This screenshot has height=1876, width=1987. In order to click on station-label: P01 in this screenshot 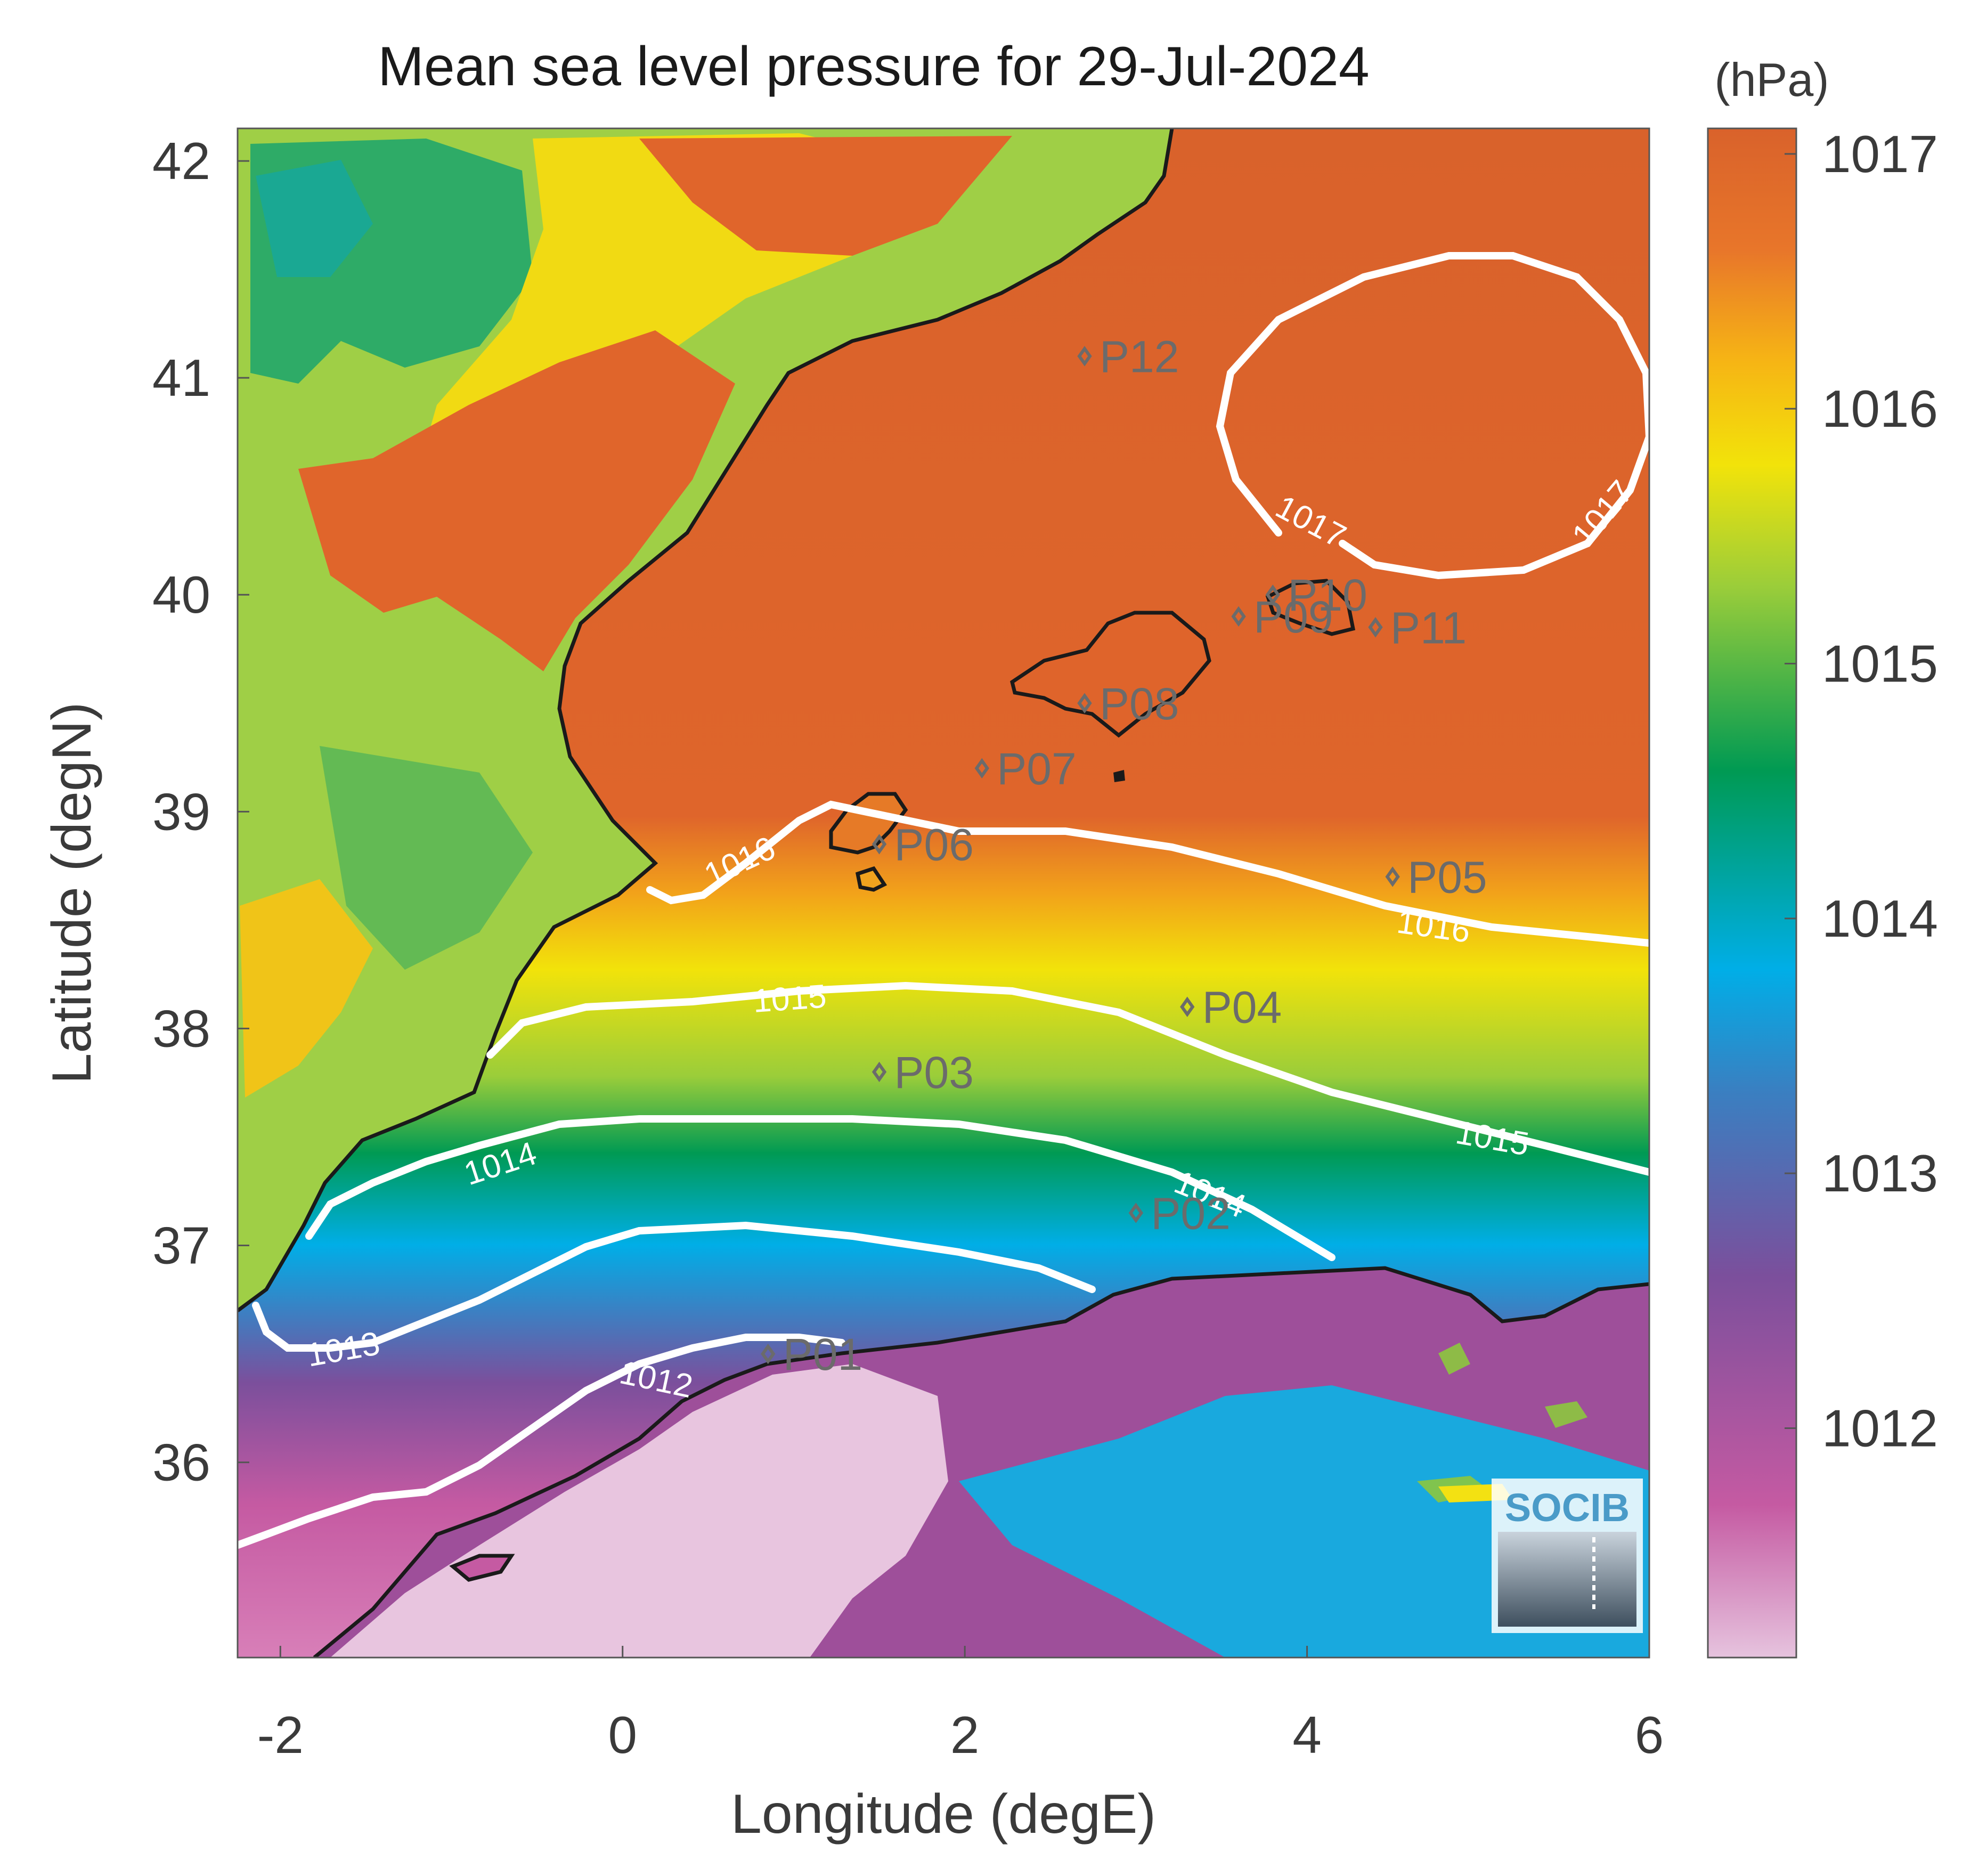, I will do `click(822, 1354)`.